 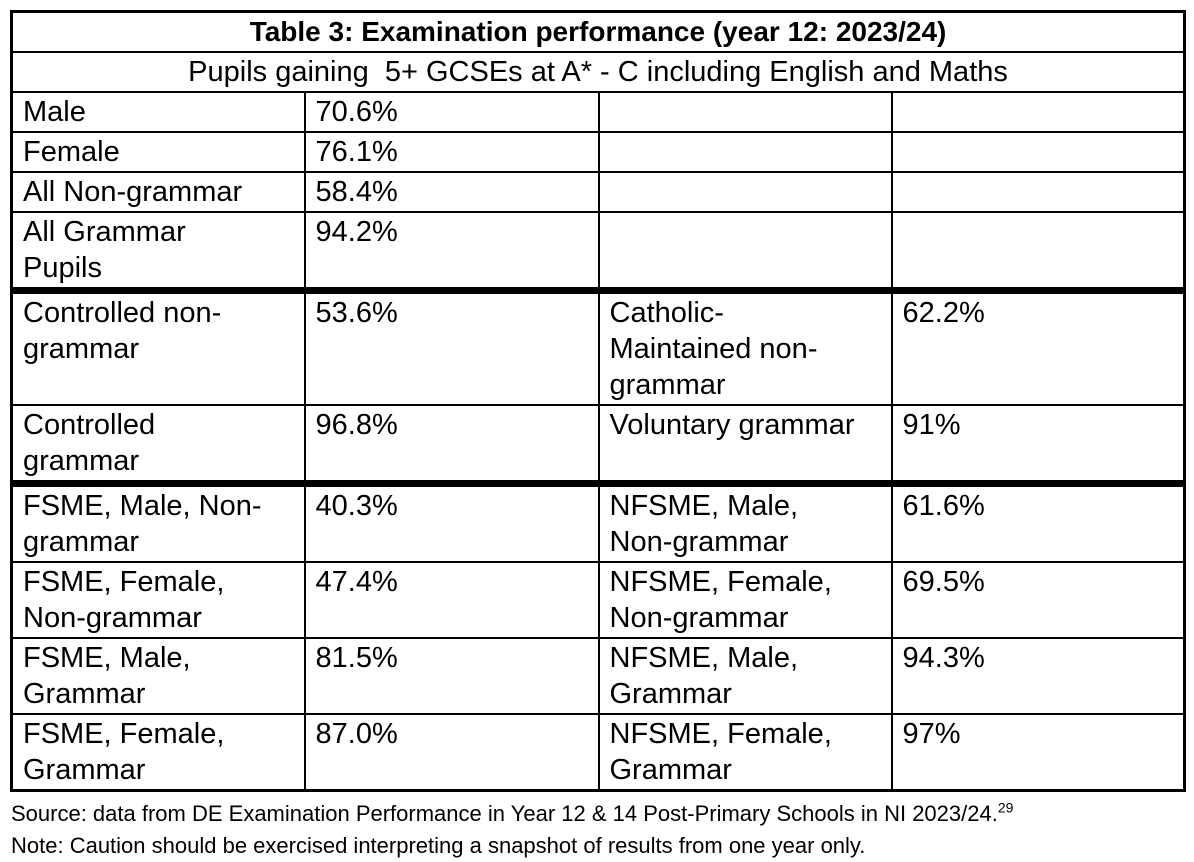 What do you see at coordinates (451, 346) in the screenshot?
I see `value-cell: 53.6%` at bounding box center [451, 346].